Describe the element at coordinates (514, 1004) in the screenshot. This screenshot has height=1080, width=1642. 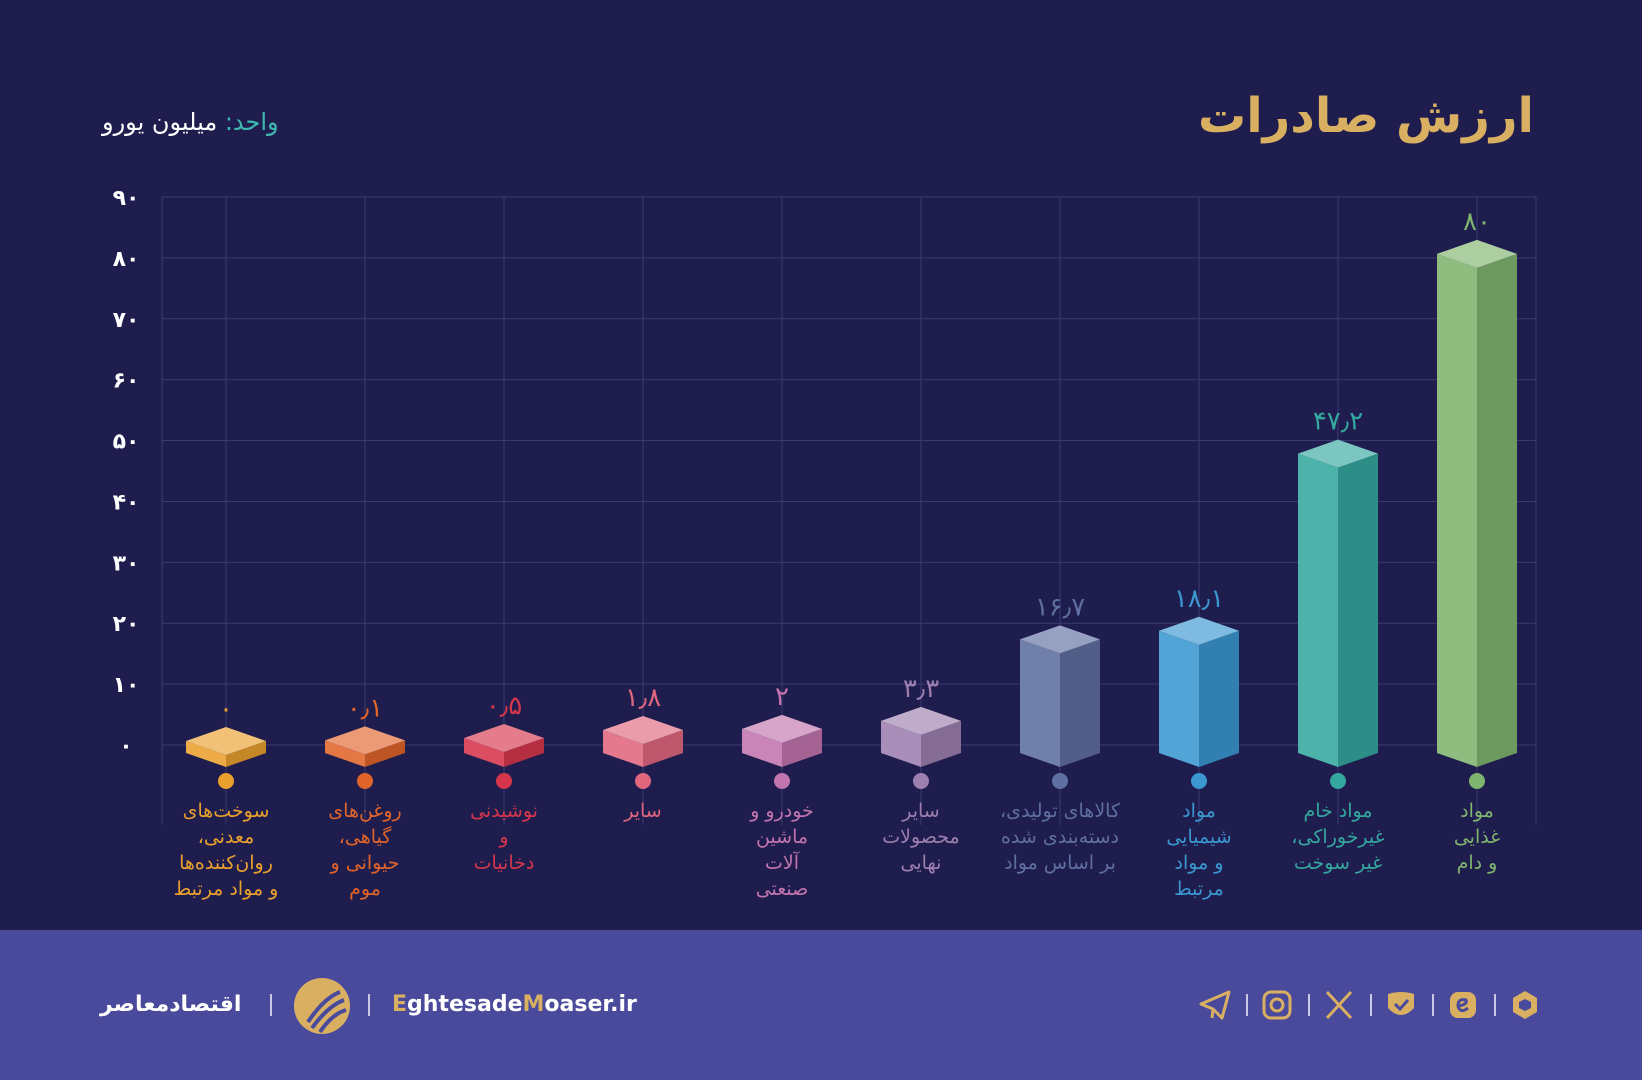
I see `website-link: EghtesadeMoaser.ir` at that location.